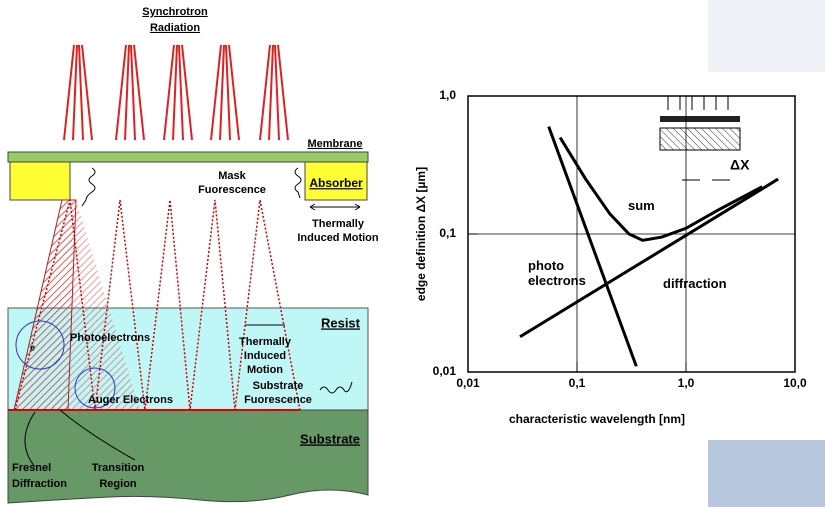 The width and height of the screenshot is (825, 507). What do you see at coordinates (577, 383) in the screenshot?
I see `x-tick-label: 0,1` at bounding box center [577, 383].